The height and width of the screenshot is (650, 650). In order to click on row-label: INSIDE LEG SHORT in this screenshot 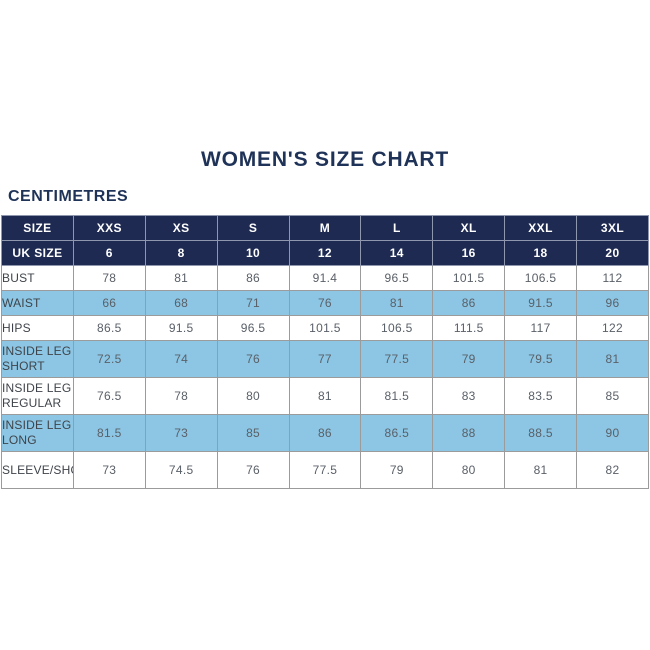, I will do `click(37, 359)`.